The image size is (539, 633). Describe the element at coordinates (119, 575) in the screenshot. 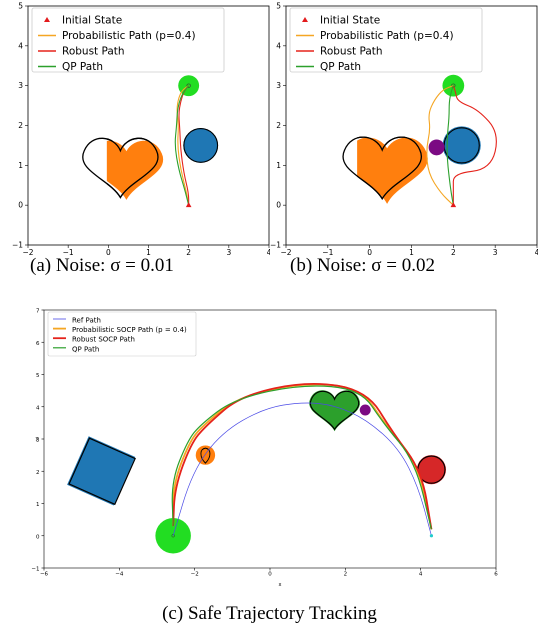

I see `x-tick-label: −4` at that location.